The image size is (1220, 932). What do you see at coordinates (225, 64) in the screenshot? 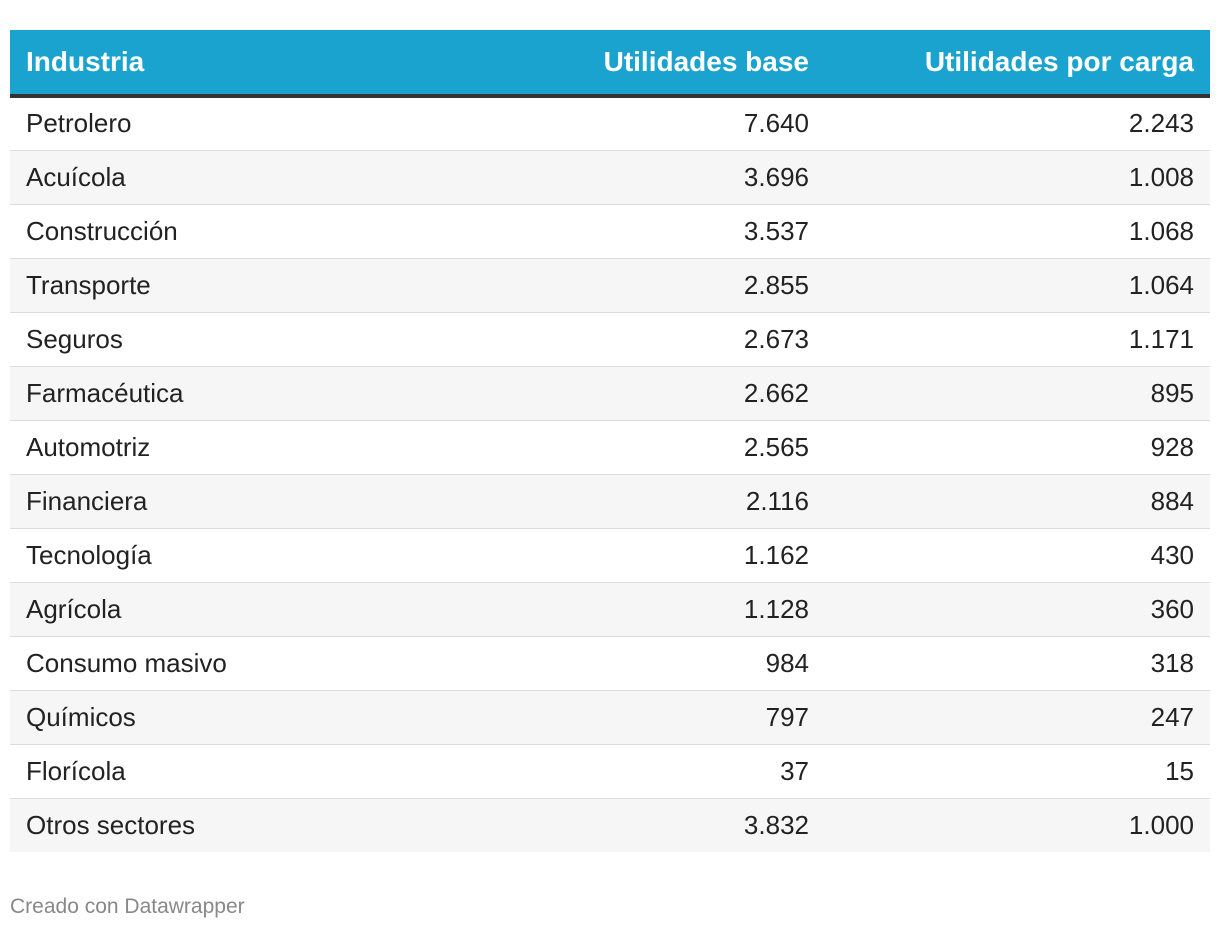
I see `header-industria: Industria` at bounding box center [225, 64].